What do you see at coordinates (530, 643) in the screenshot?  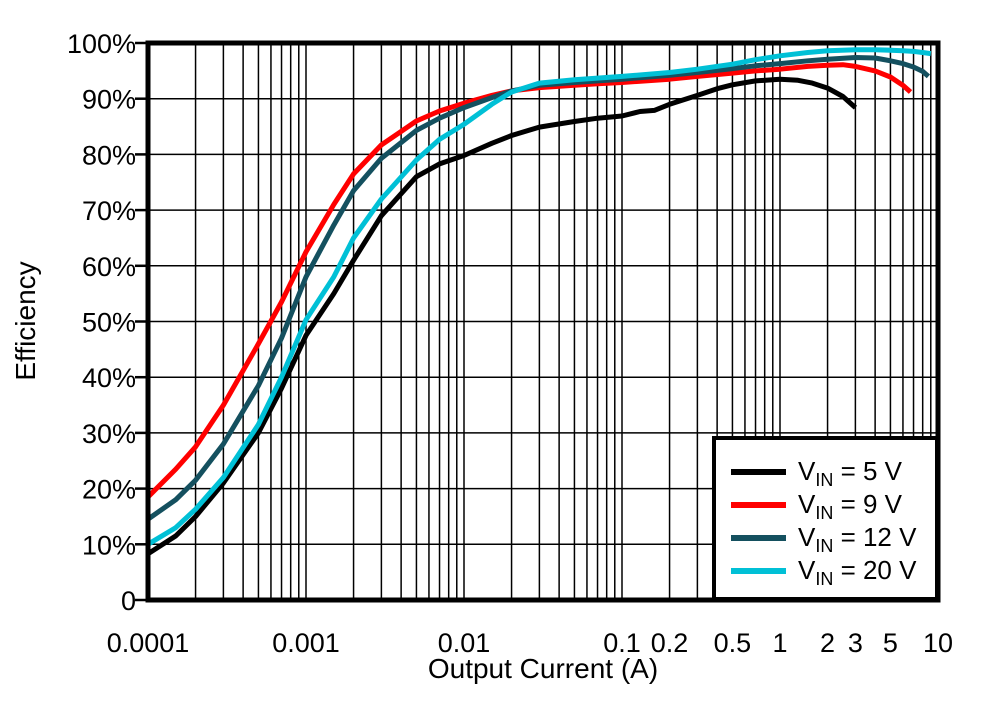 I see `x-tick-labels: 0.0001 0.001 0.01 0.1 0.2 0.5 1 2 3 5 10` at bounding box center [530, 643].